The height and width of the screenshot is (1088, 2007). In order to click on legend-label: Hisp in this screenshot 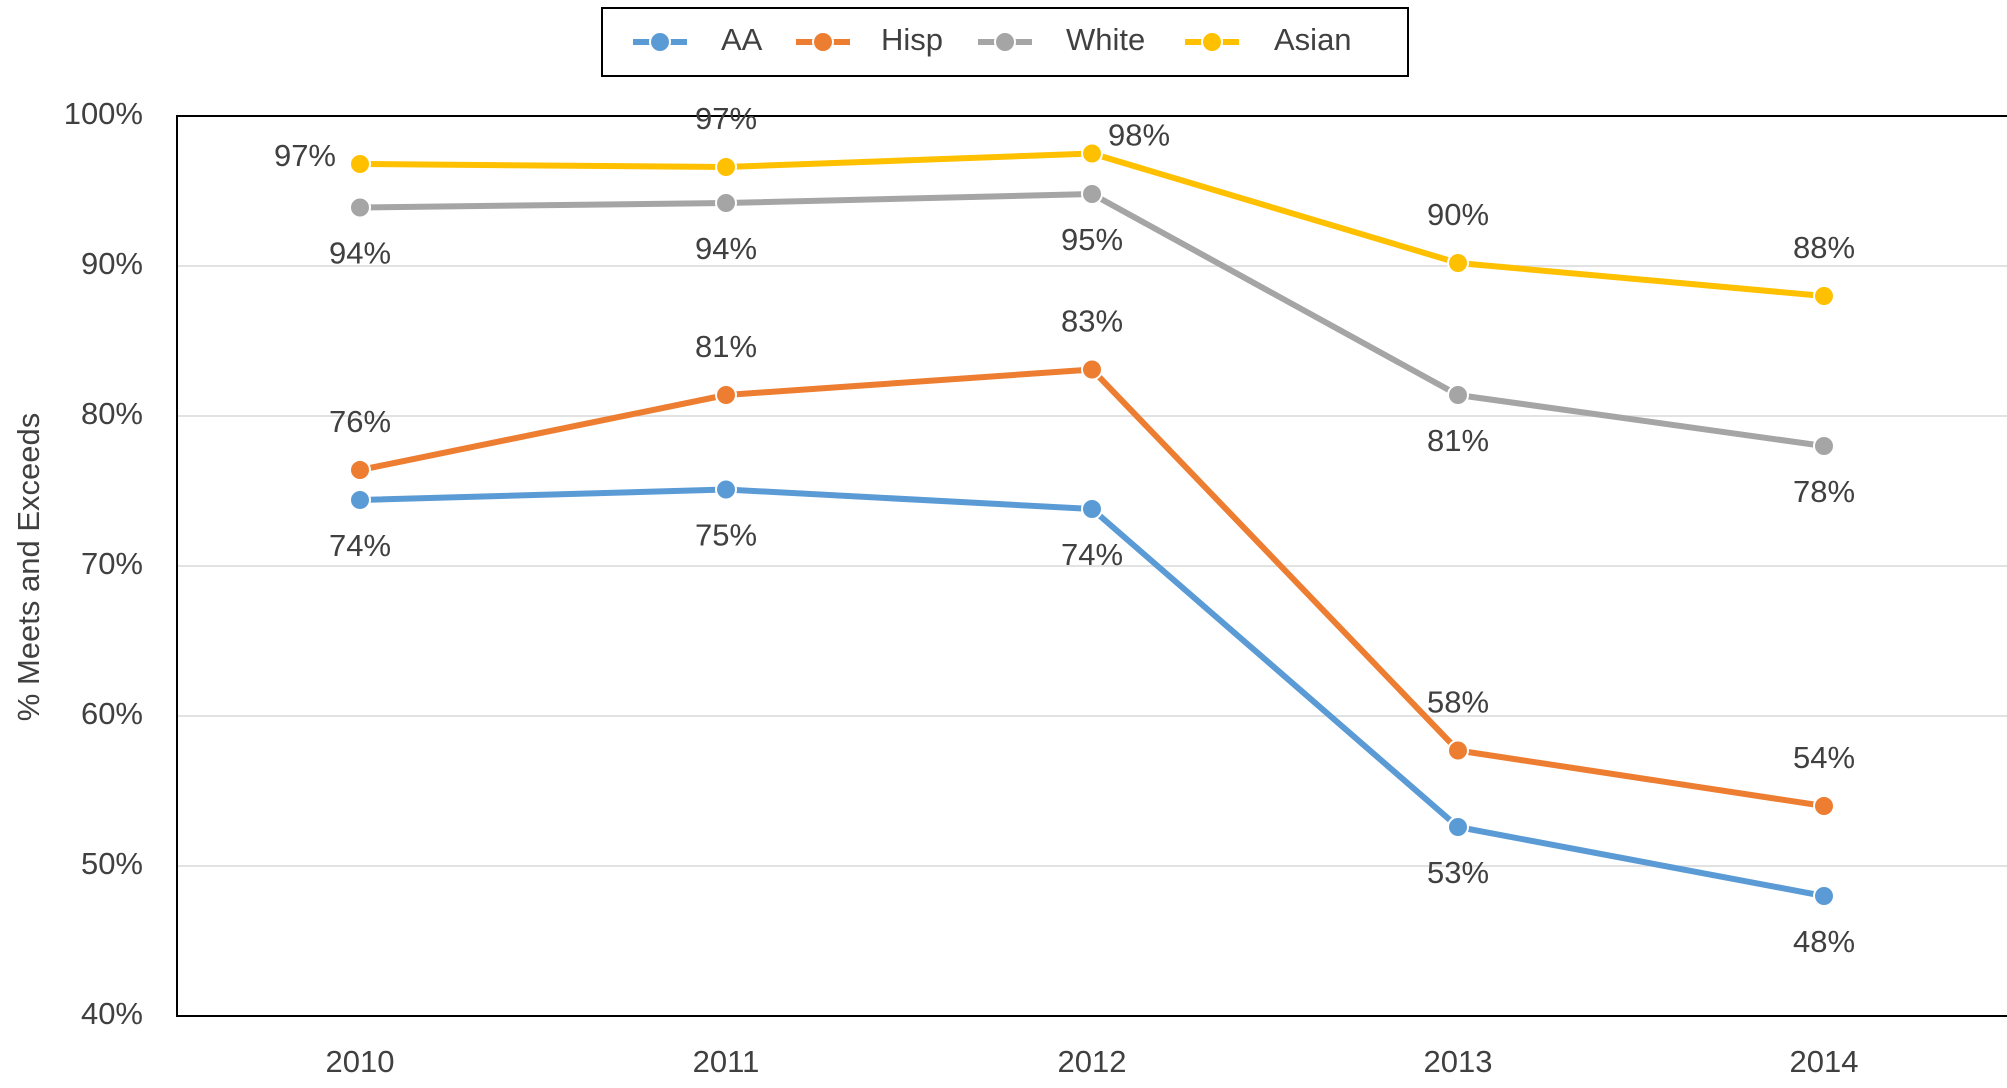, I will do `click(912, 39)`.